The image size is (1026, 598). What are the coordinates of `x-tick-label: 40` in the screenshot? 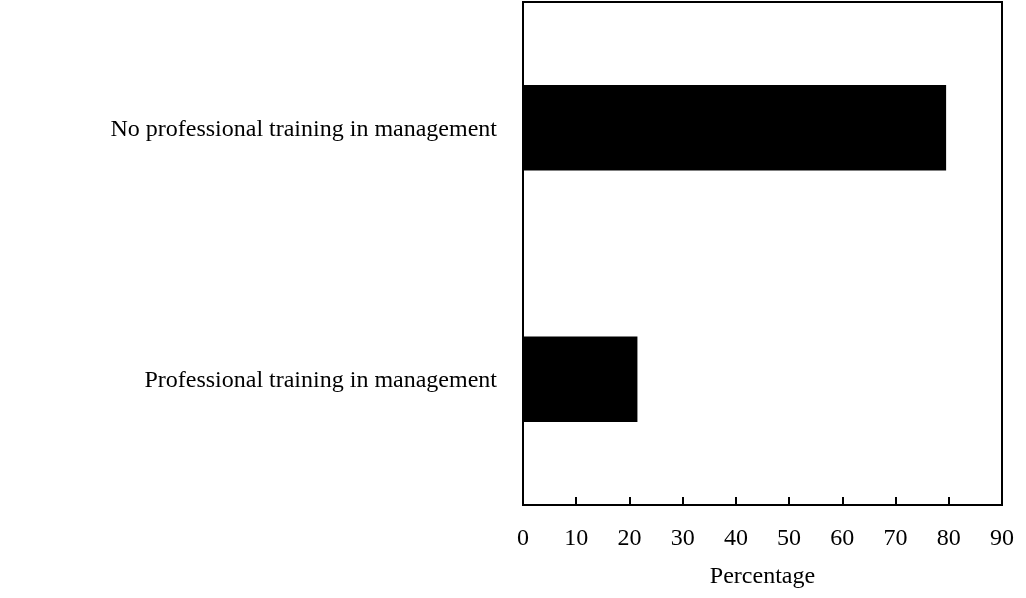 It's located at (735, 537).